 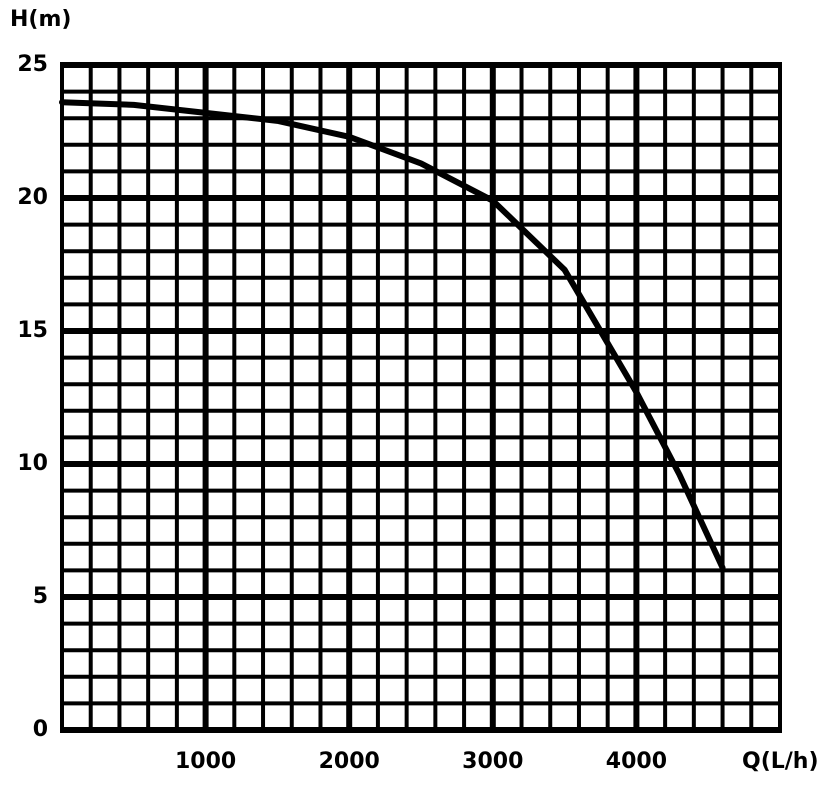 What do you see at coordinates (32, 64) in the screenshot?
I see `y-tick-label: 25` at bounding box center [32, 64].